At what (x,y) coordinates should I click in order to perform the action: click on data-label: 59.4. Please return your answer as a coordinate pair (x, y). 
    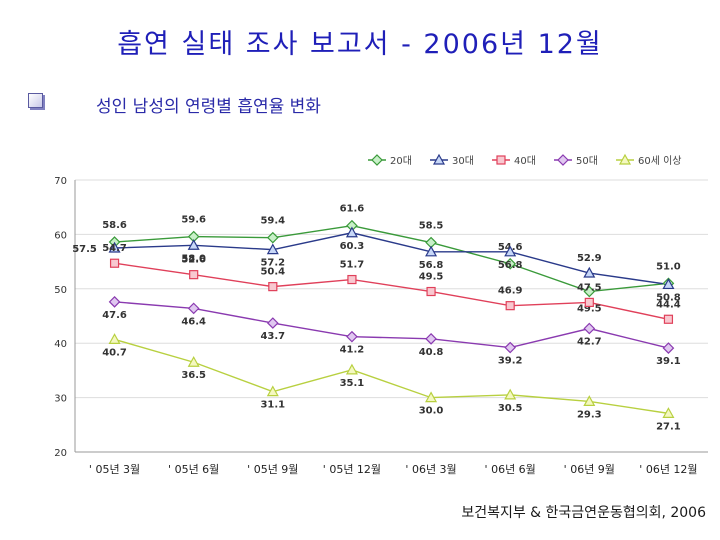
    Looking at the image, I should click on (272, 221).